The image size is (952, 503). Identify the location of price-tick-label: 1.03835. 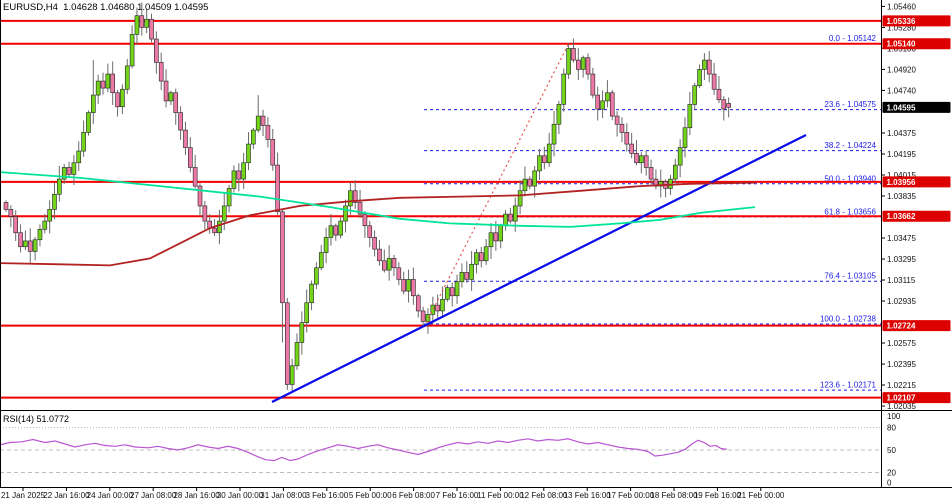
(901, 196).